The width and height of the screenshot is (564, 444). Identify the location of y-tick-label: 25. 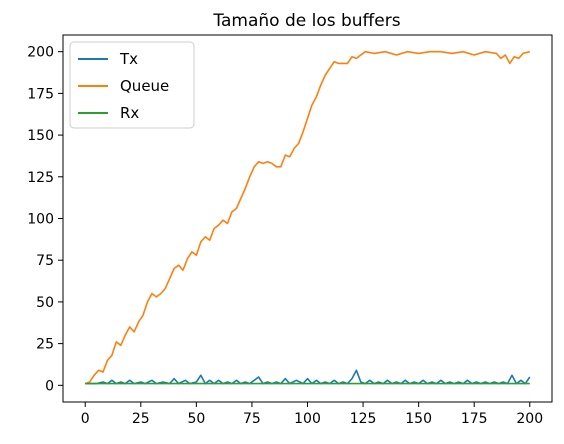
(45, 345).